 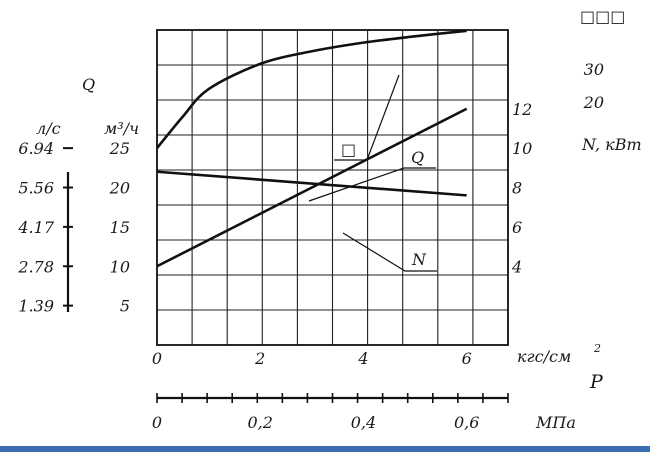 What do you see at coordinates (602, 16) in the screenshot?
I see `corner-label: □□□` at bounding box center [602, 16].